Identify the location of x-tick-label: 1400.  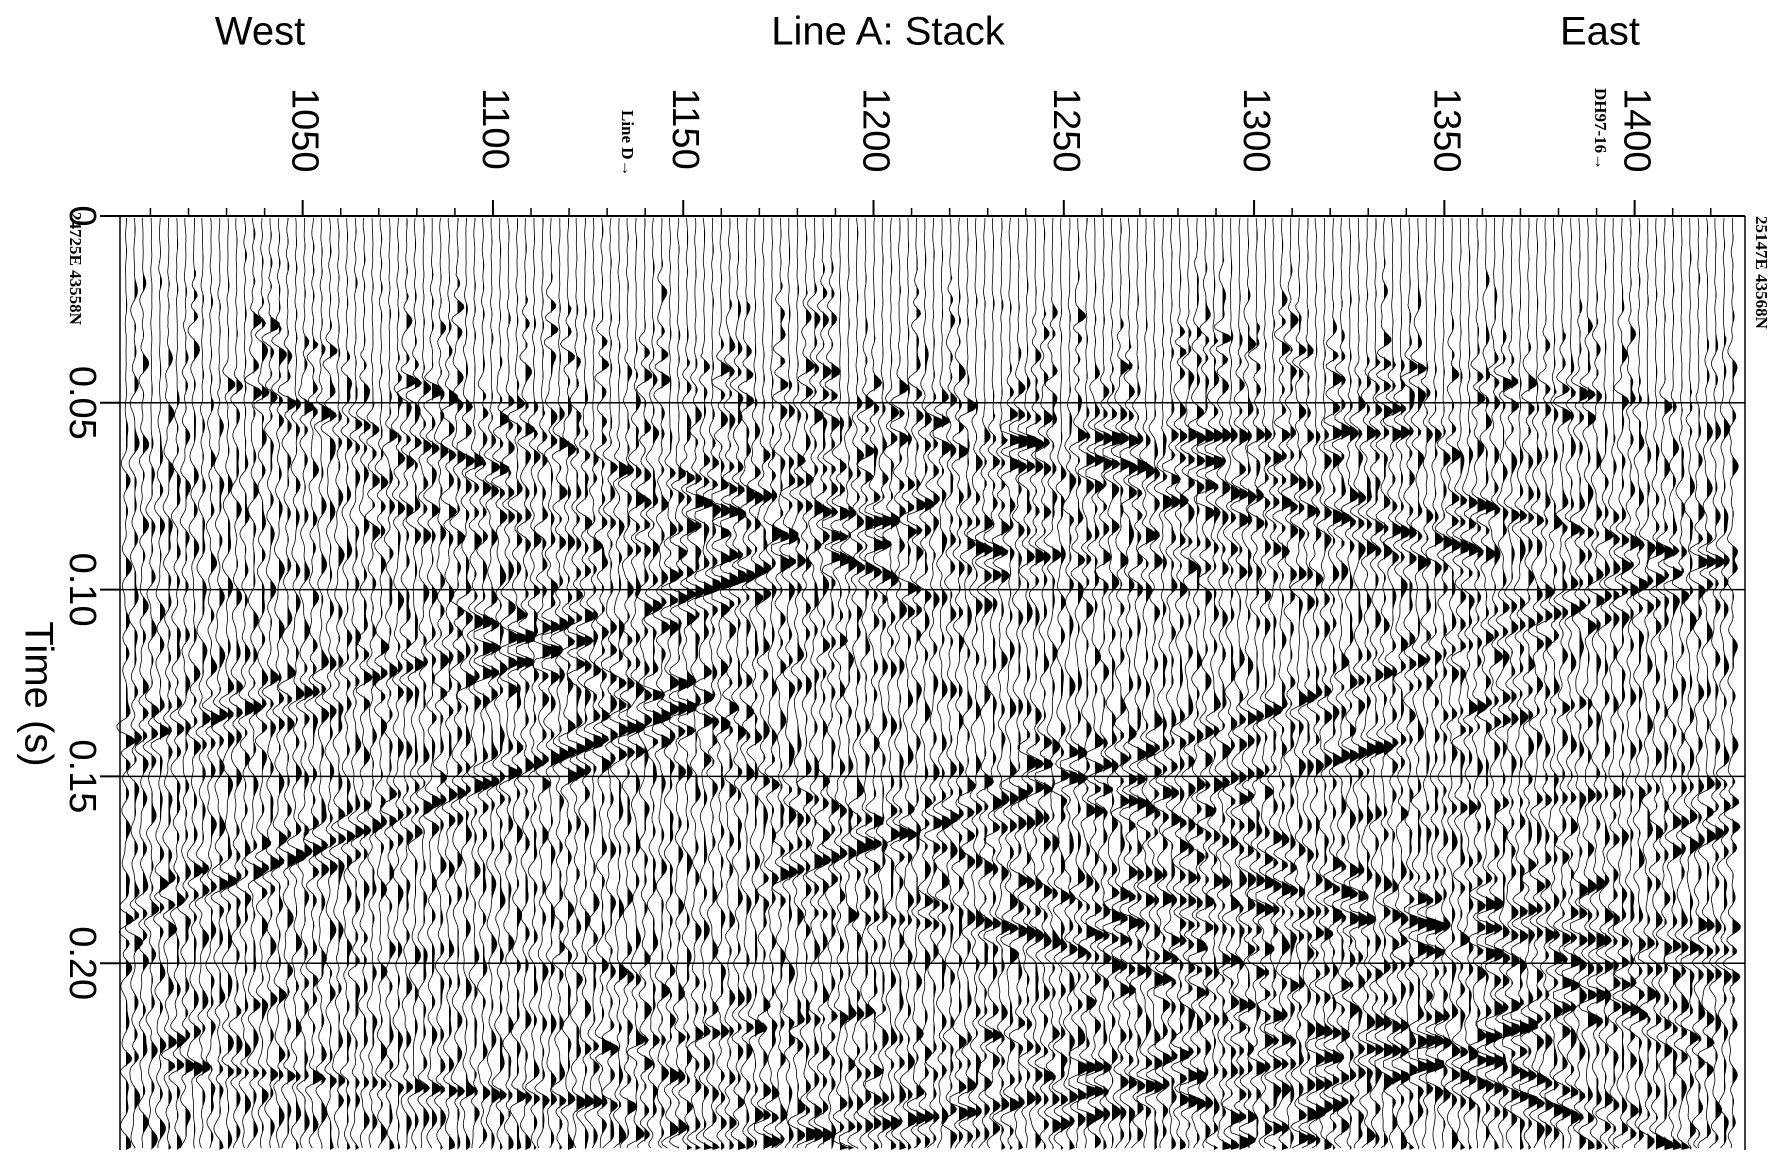
(1637, 130).